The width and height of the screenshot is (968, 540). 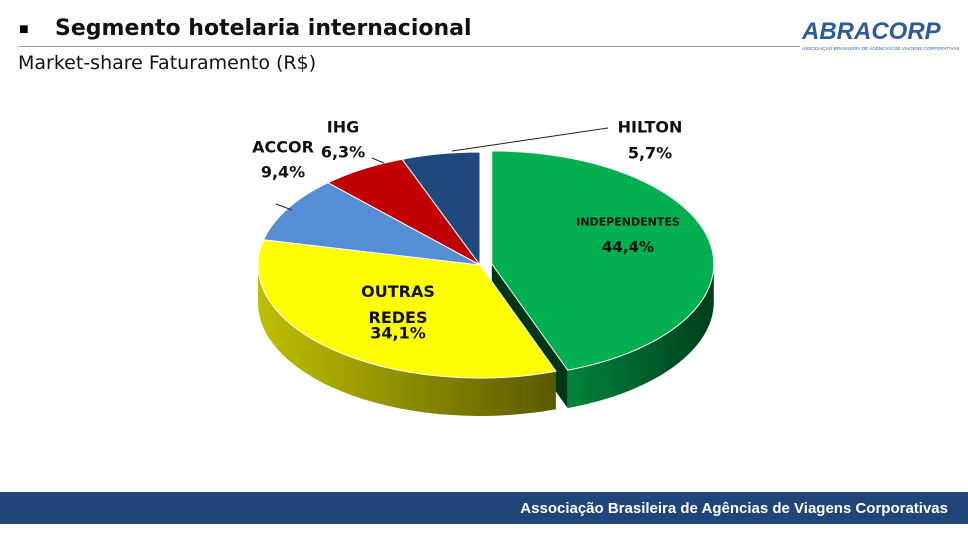 What do you see at coordinates (343, 127) in the screenshot?
I see `slice-label: IHG` at bounding box center [343, 127].